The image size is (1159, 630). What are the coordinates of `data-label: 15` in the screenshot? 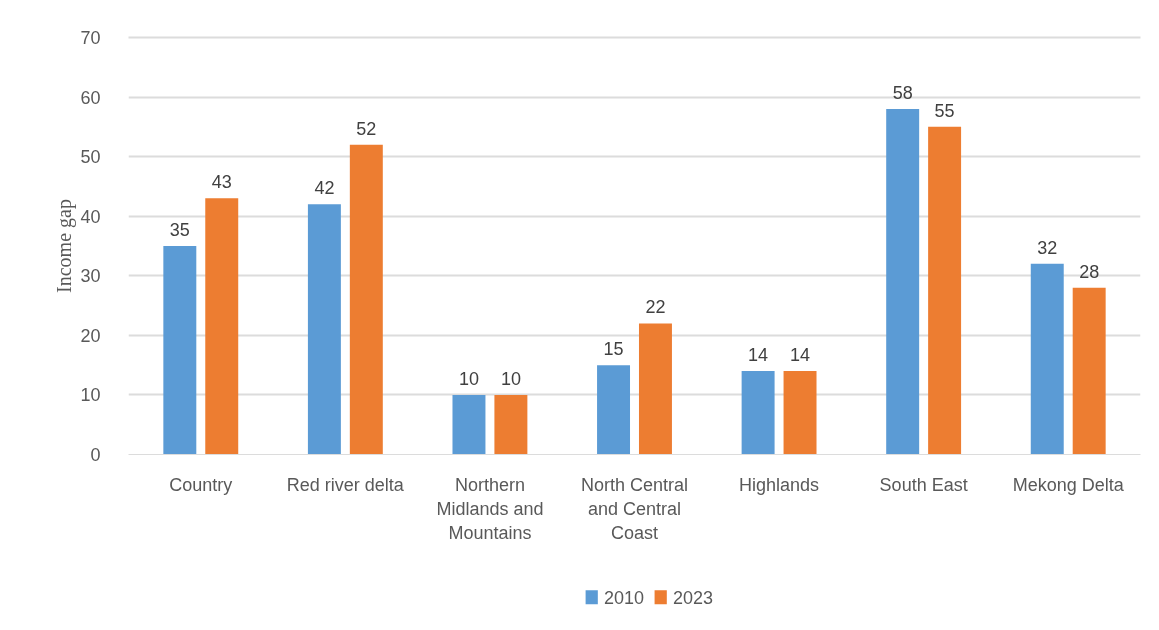 It's located at (613, 349).